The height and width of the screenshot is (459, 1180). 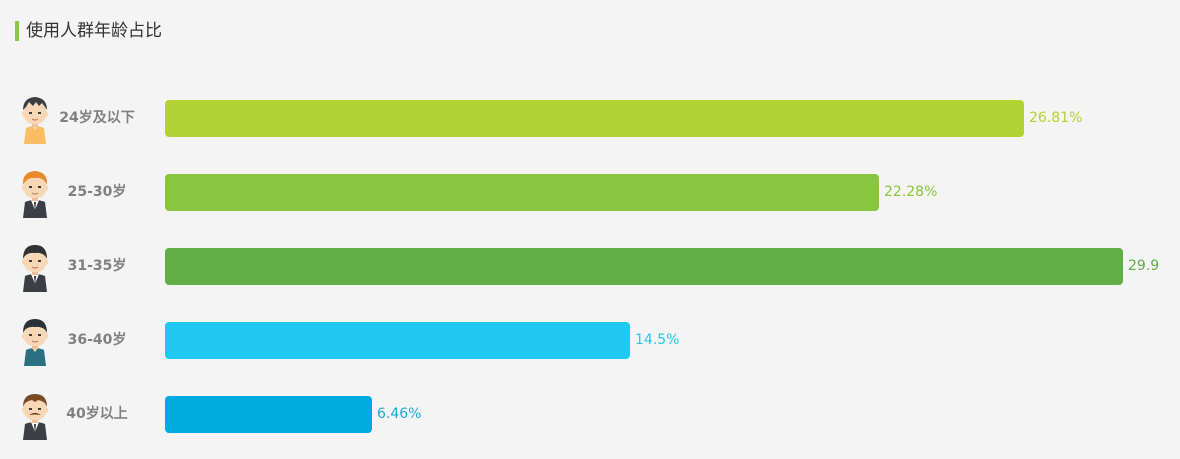 I want to click on orange-hair-person-icon, so click(x=35, y=193).